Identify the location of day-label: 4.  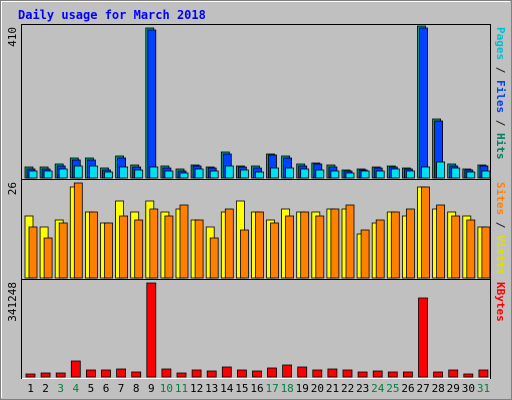
(75, 388).